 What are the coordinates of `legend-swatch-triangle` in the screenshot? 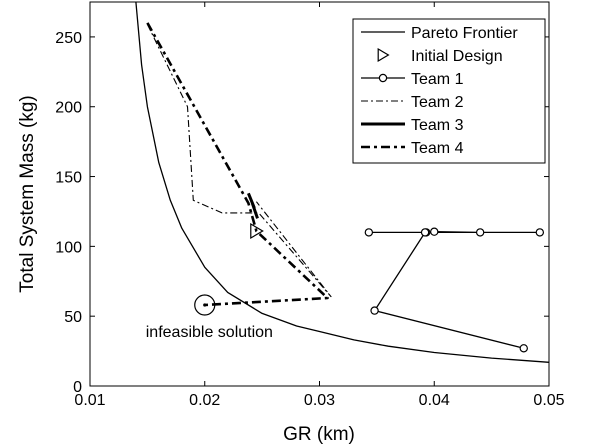 It's located at (383, 55).